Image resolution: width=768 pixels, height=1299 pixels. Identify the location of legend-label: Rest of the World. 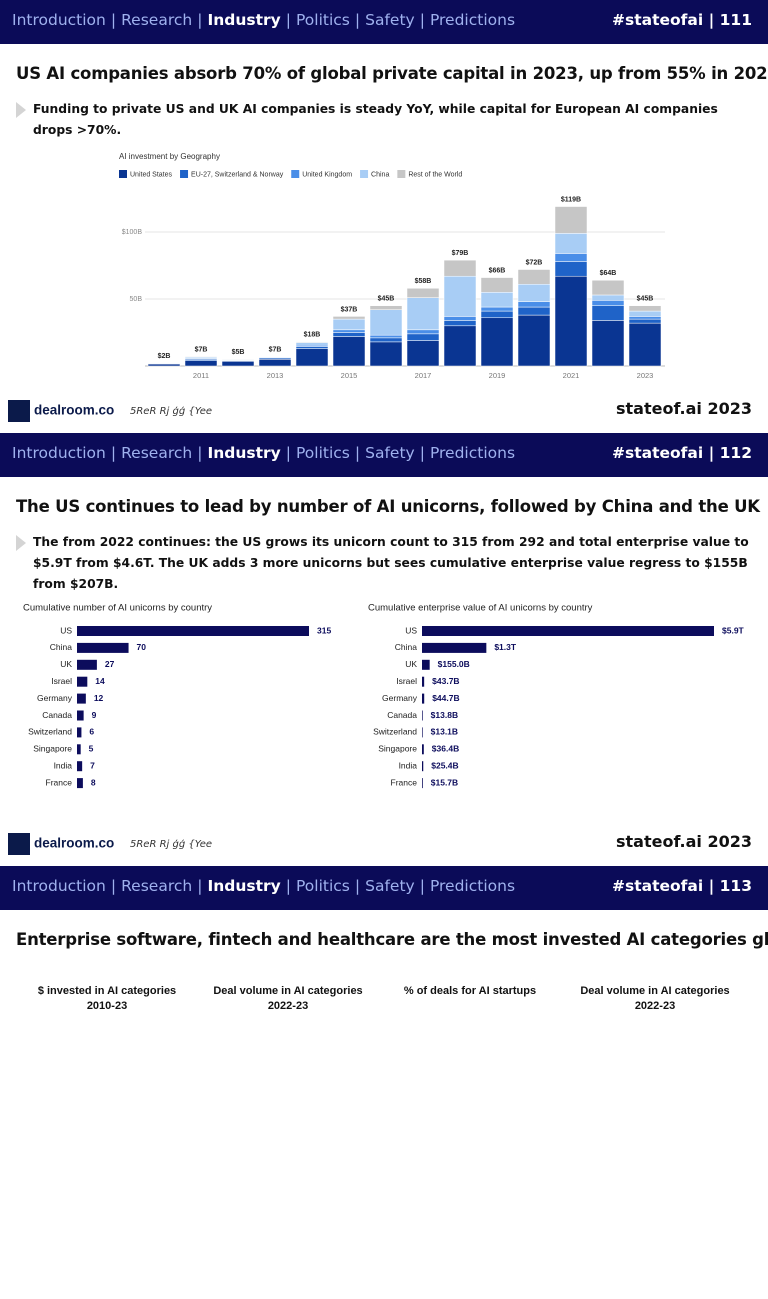
(435, 174).